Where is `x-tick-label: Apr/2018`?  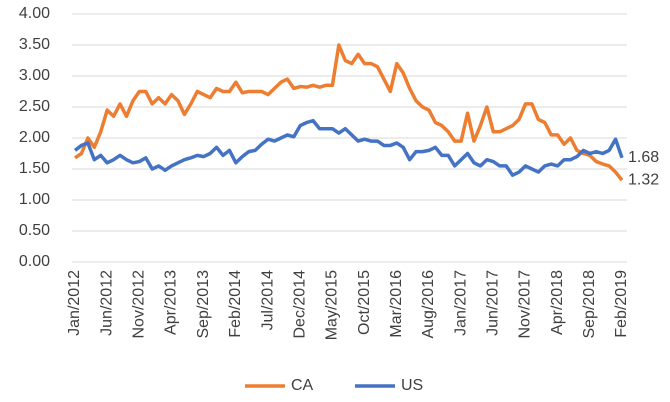
x-tick-label: Apr/2018 is located at coordinates (557, 302).